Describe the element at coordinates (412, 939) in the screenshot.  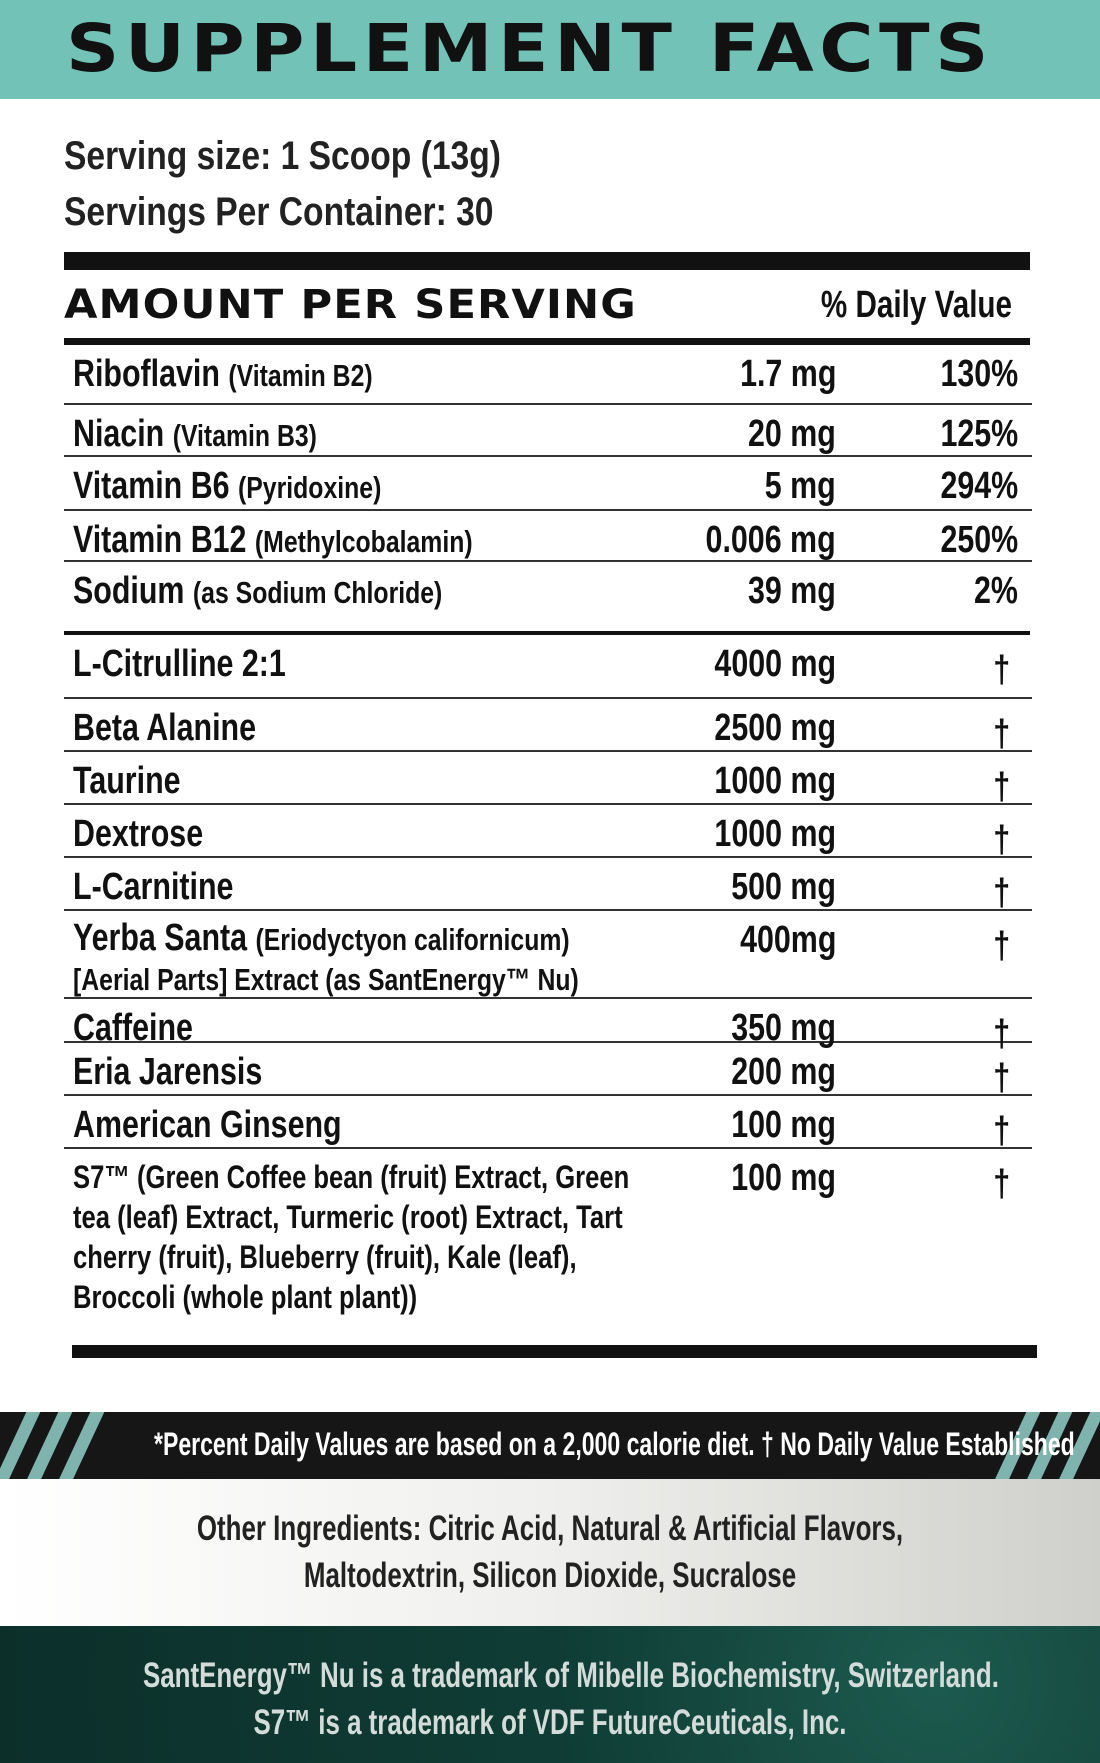
I see `ingredient-name-detail: (Eriodyctyon californicum)` at that location.